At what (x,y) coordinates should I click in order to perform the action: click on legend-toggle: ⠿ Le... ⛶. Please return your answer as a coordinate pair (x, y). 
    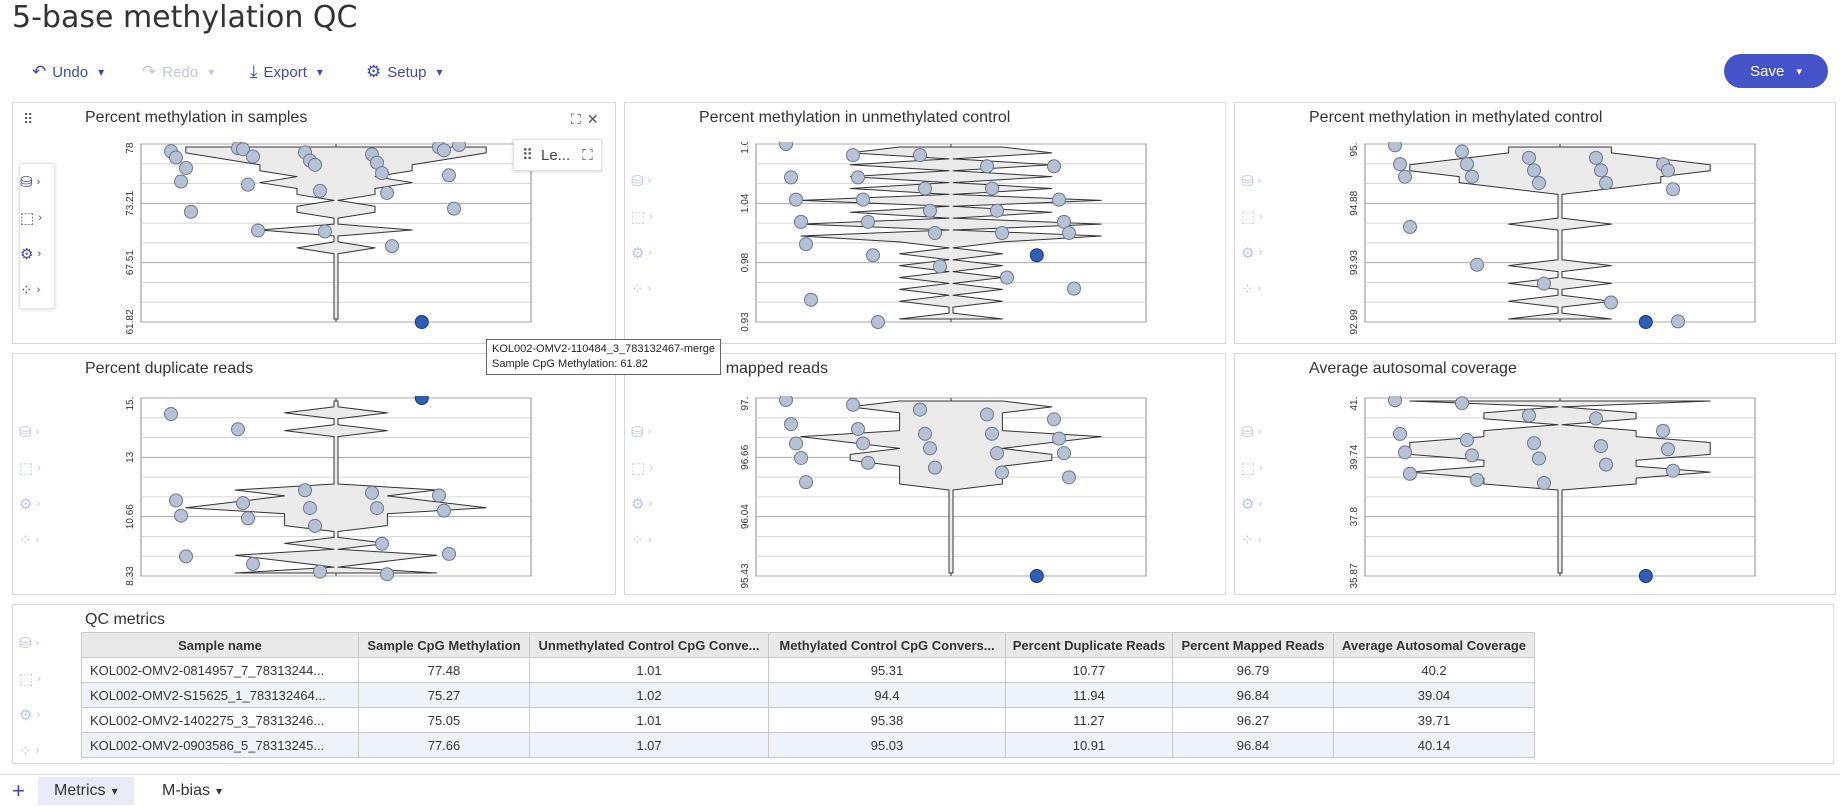
    Looking at the image, I should click on (557, 155).